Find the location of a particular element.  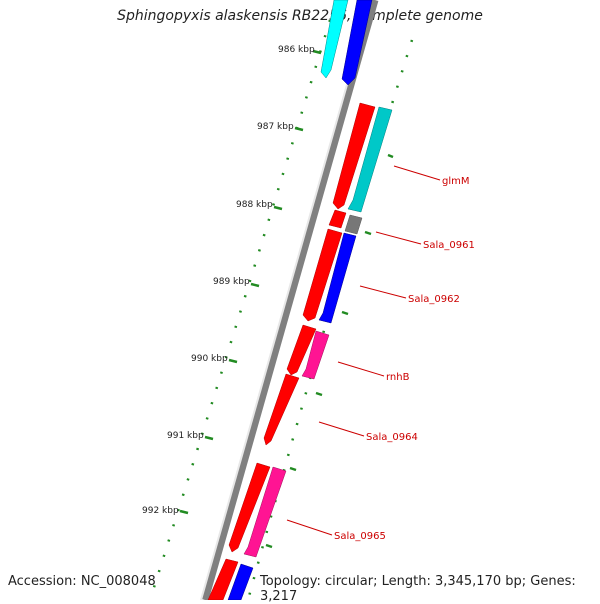

gene-label-rnhB: rnhB is located at coordinates (398, 377).